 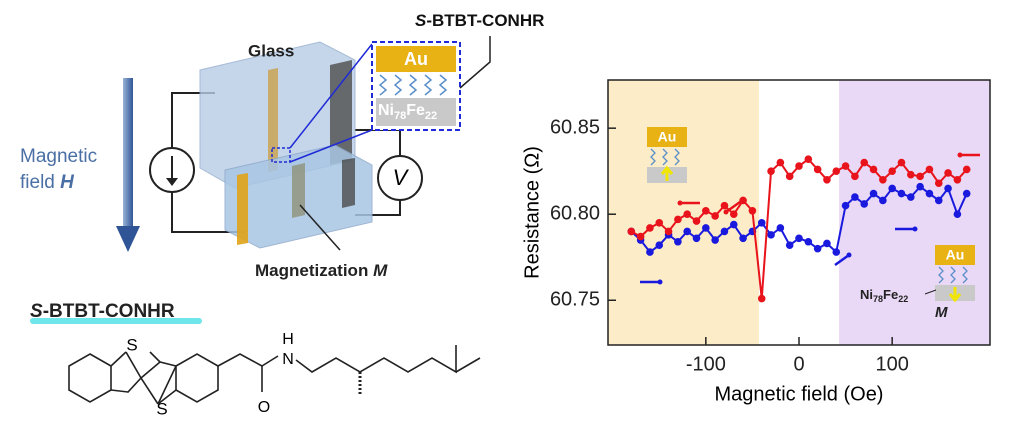 I want to click on field-label: field H, so click(x=47, y=182).